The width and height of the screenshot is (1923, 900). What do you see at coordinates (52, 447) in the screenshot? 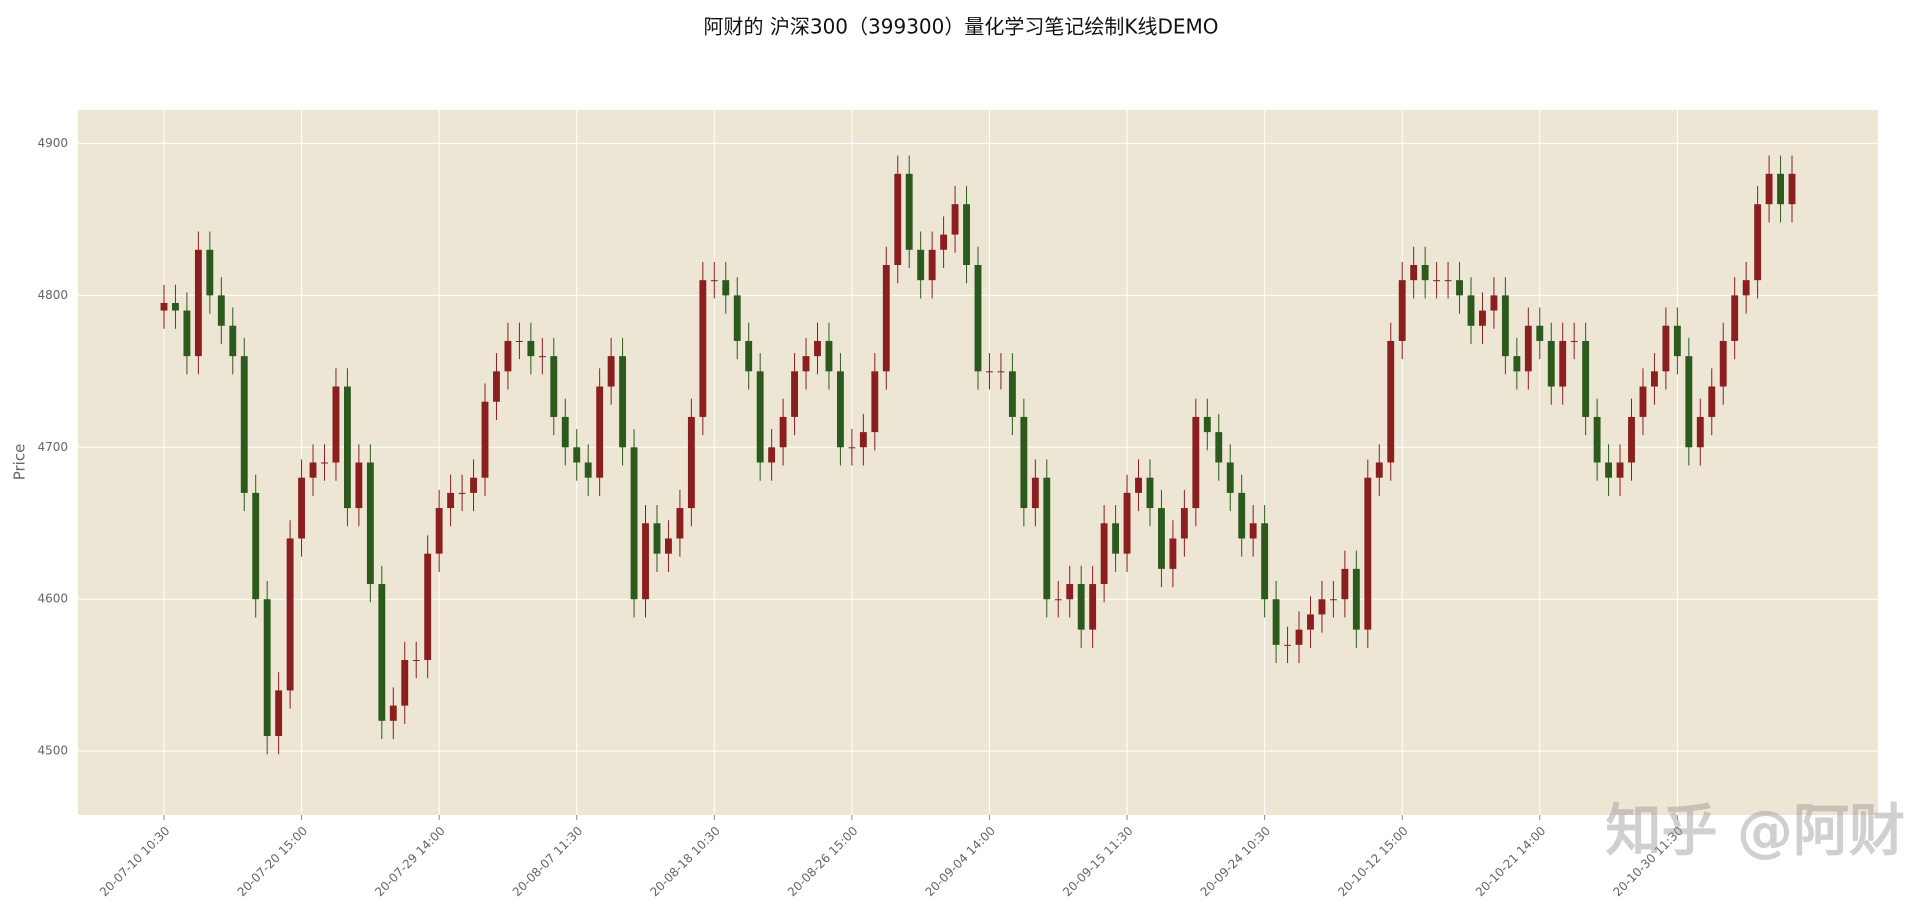
I see `y-tick-label: 4700` at bounding box center [52, 447].